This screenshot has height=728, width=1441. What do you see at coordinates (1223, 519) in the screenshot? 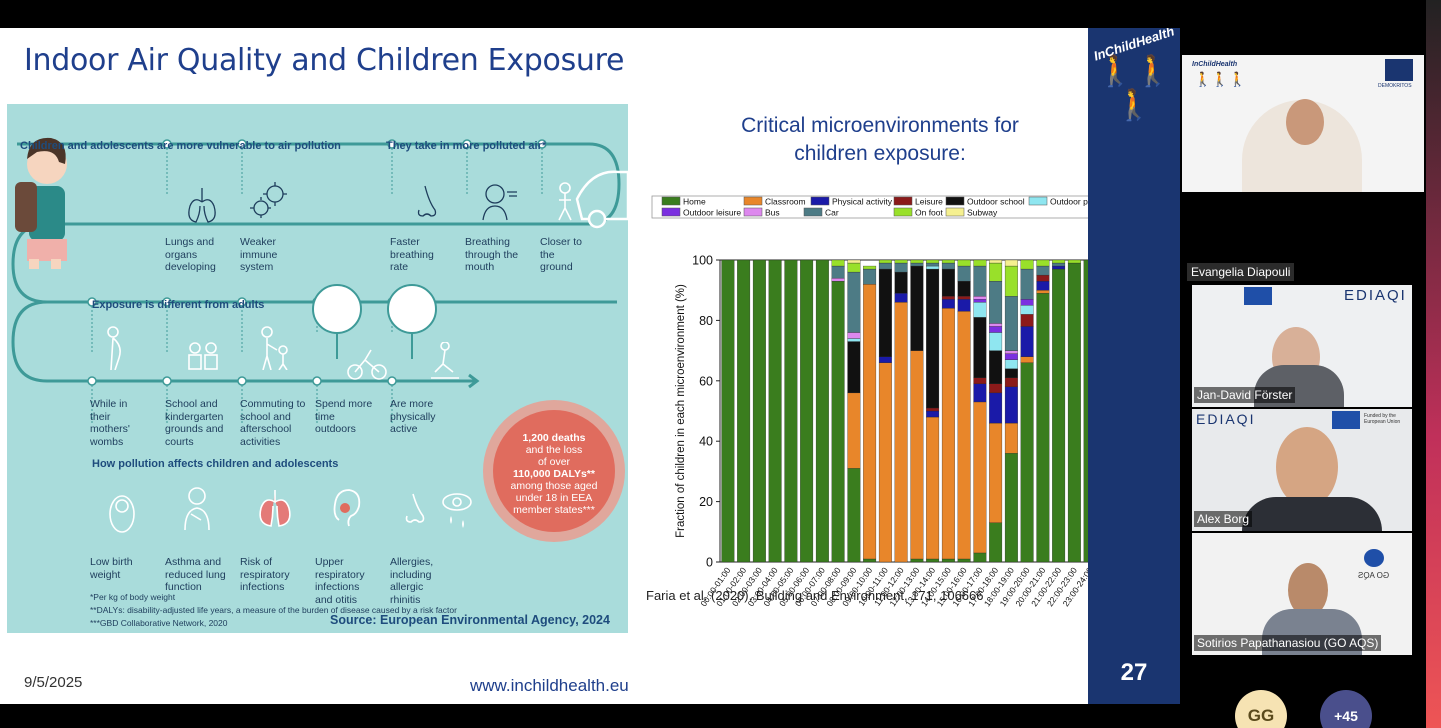
I see `participant-name: Alex Borg` at bounding box center [1223, 519].